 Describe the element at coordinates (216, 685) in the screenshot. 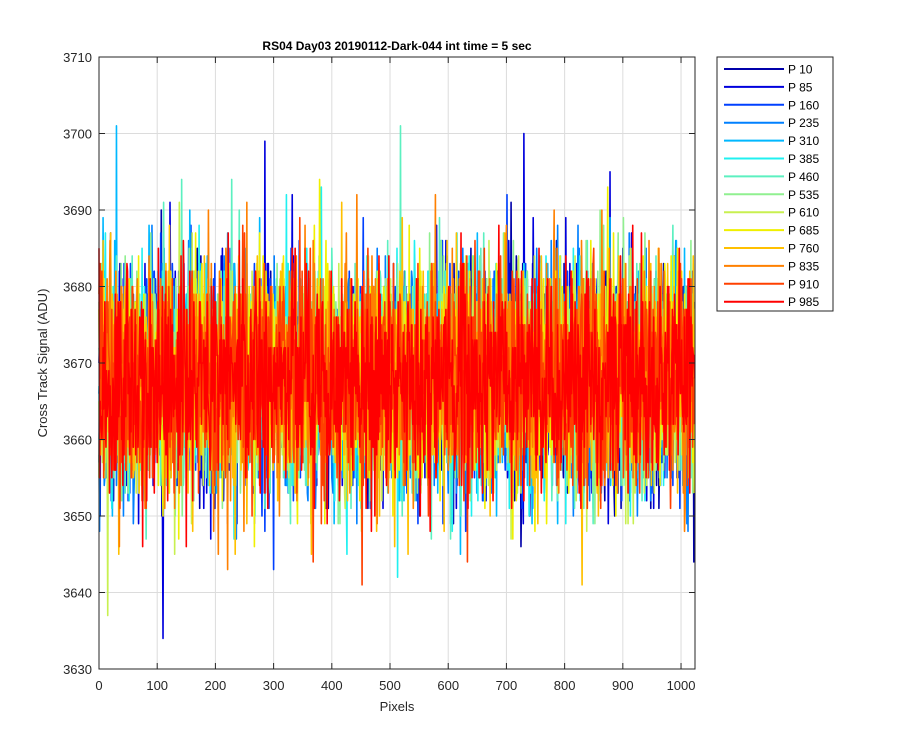

I see `x-tick-label: 200` at that location.